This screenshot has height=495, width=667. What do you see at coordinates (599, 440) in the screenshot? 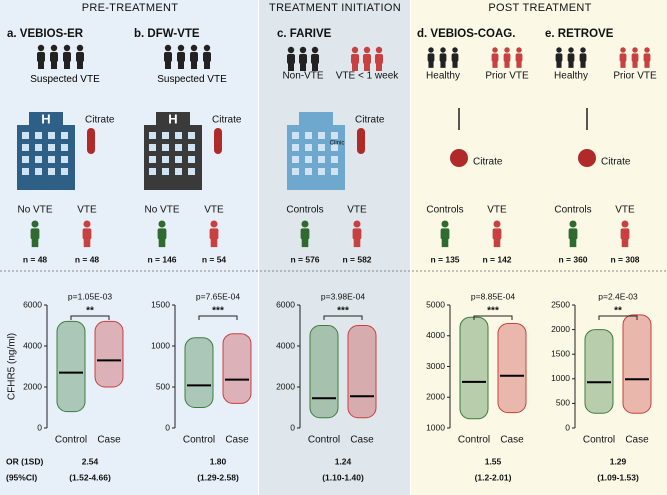
I see `x-tick-label: Control` at bounding box center [599, 440].